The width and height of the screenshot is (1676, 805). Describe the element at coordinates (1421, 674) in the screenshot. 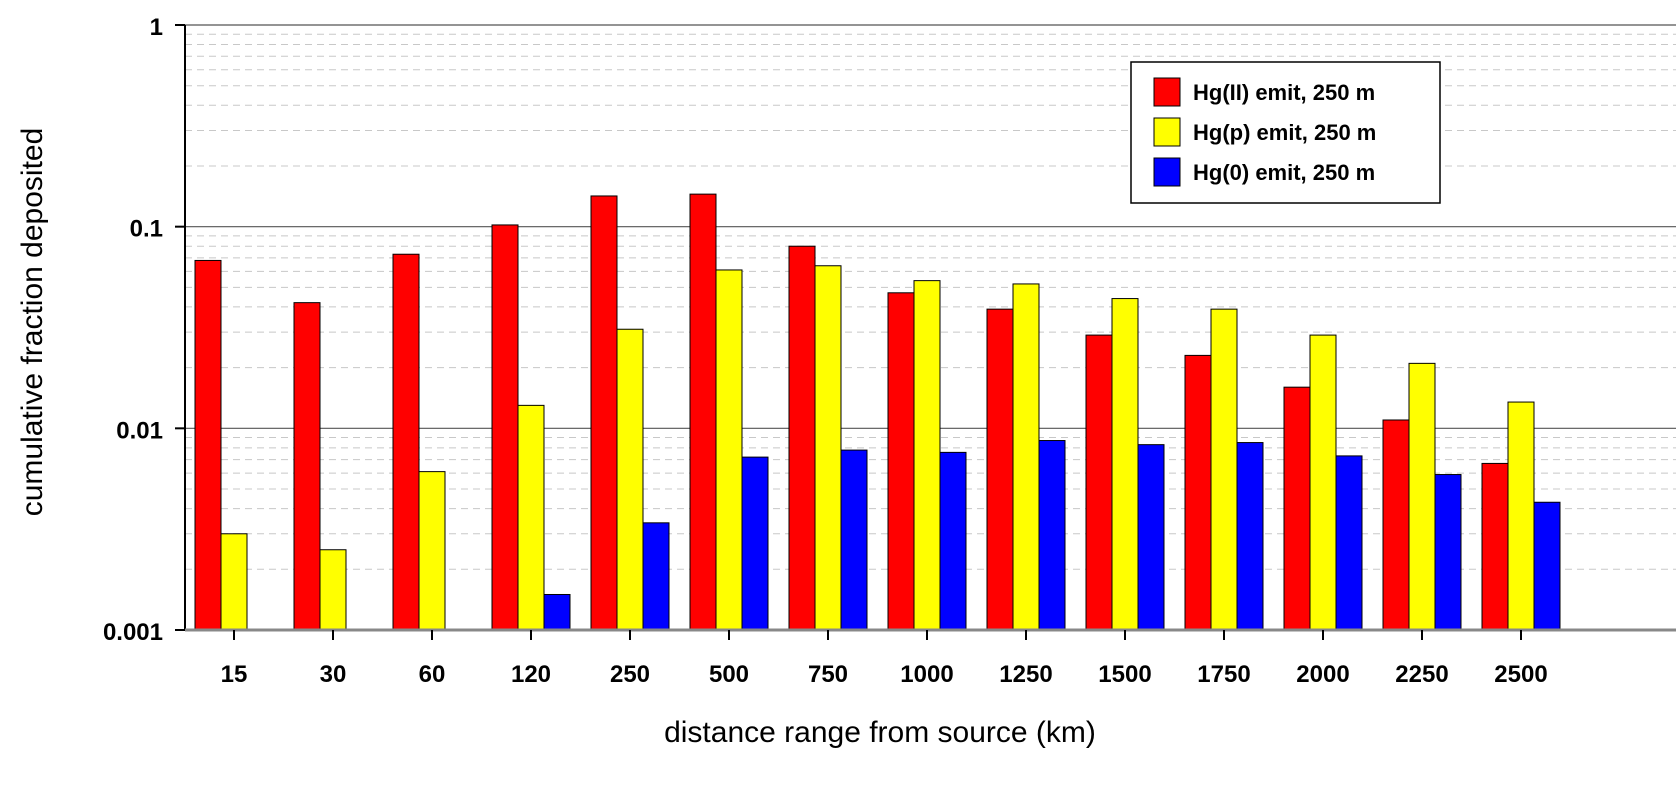

I see `x-tick-label: 2250` at that location.